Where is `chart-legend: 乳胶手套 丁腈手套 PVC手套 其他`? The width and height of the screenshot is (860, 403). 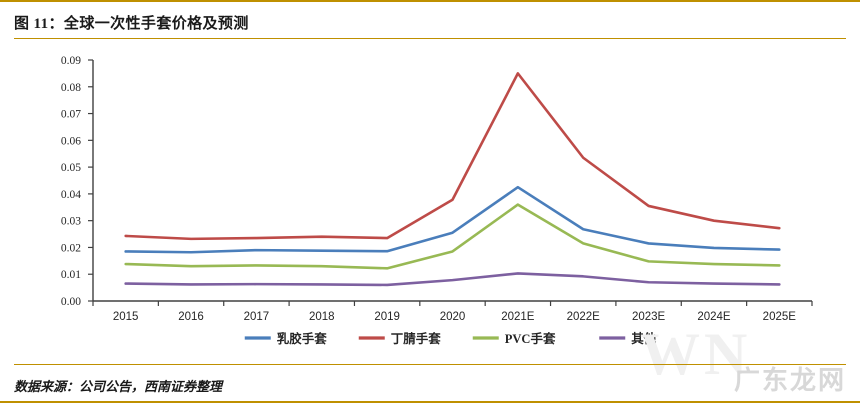
chart-legend: 乳胶手套 丁腈手套 PVC手套 其他 is located at coordinates (450, 338).